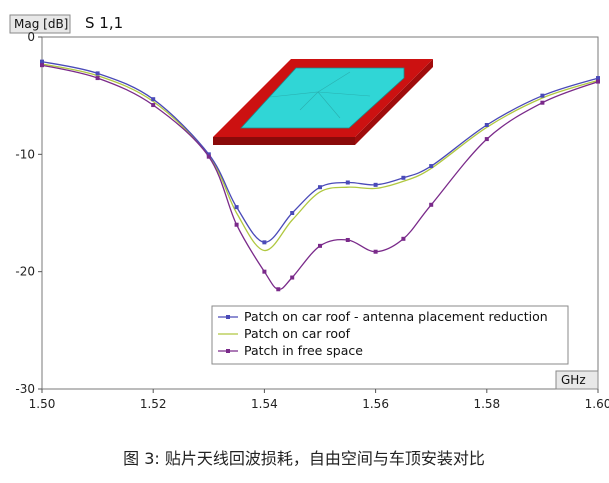 The width and height of the screenshot is (609, 483). I want to click on antenna-patch-illustration, so click(323, 102).